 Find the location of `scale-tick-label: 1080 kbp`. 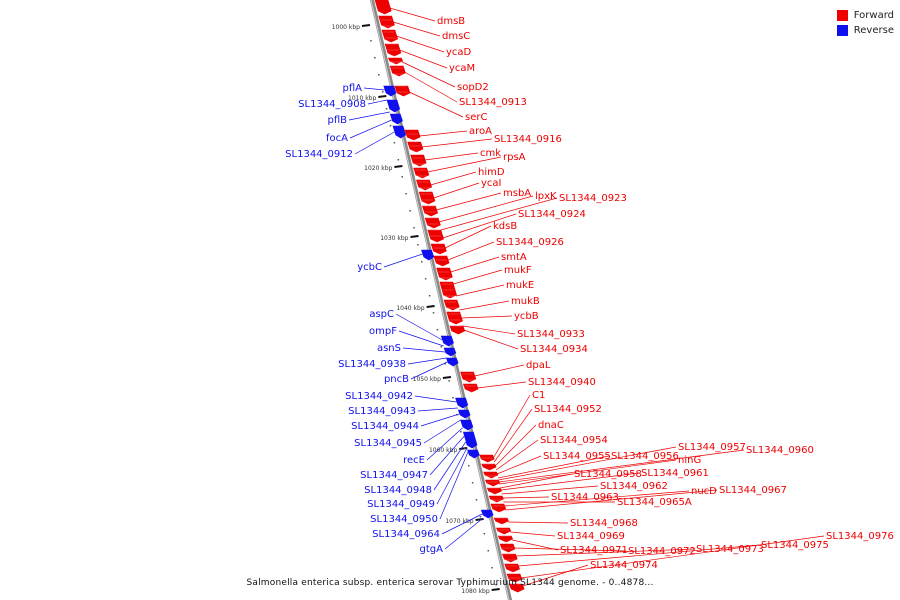

scale-tick-label: 1080 kbp is located at coordinates (475, 591).